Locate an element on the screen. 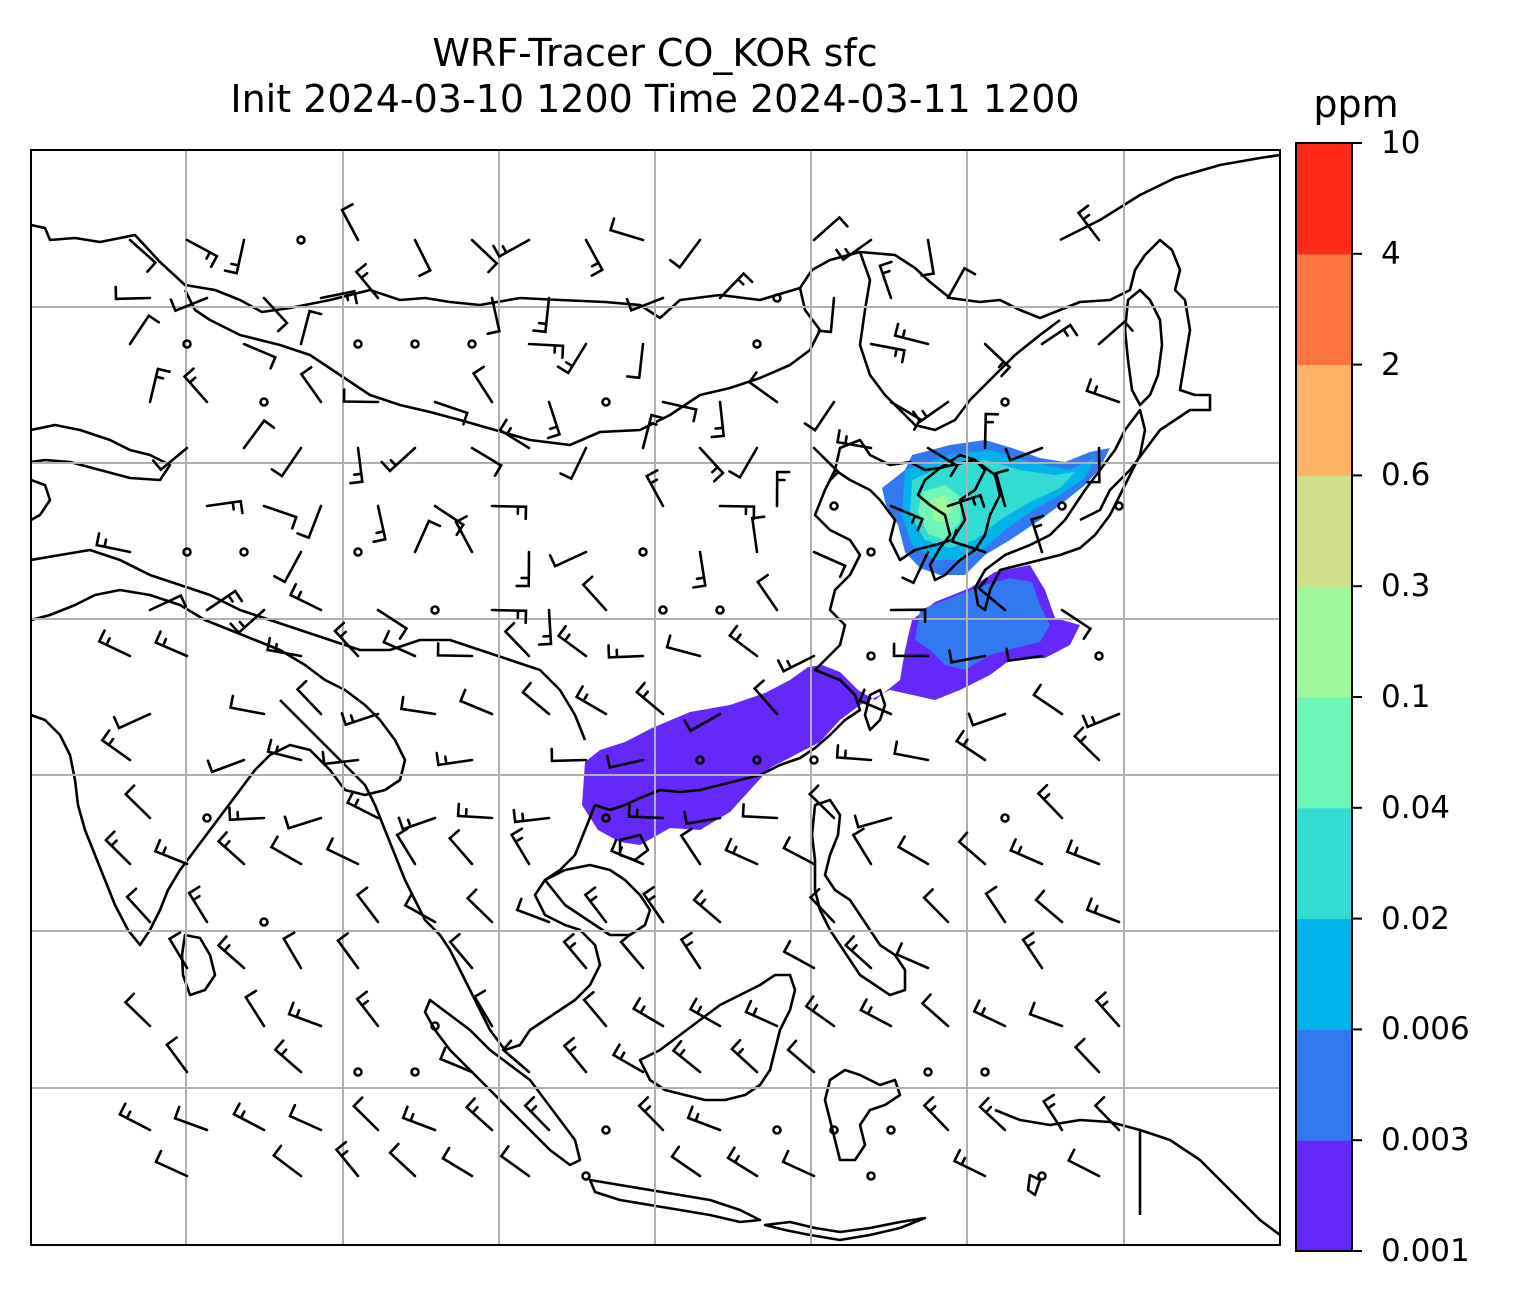  coastline-china-east is located at coordinates (728, 640).